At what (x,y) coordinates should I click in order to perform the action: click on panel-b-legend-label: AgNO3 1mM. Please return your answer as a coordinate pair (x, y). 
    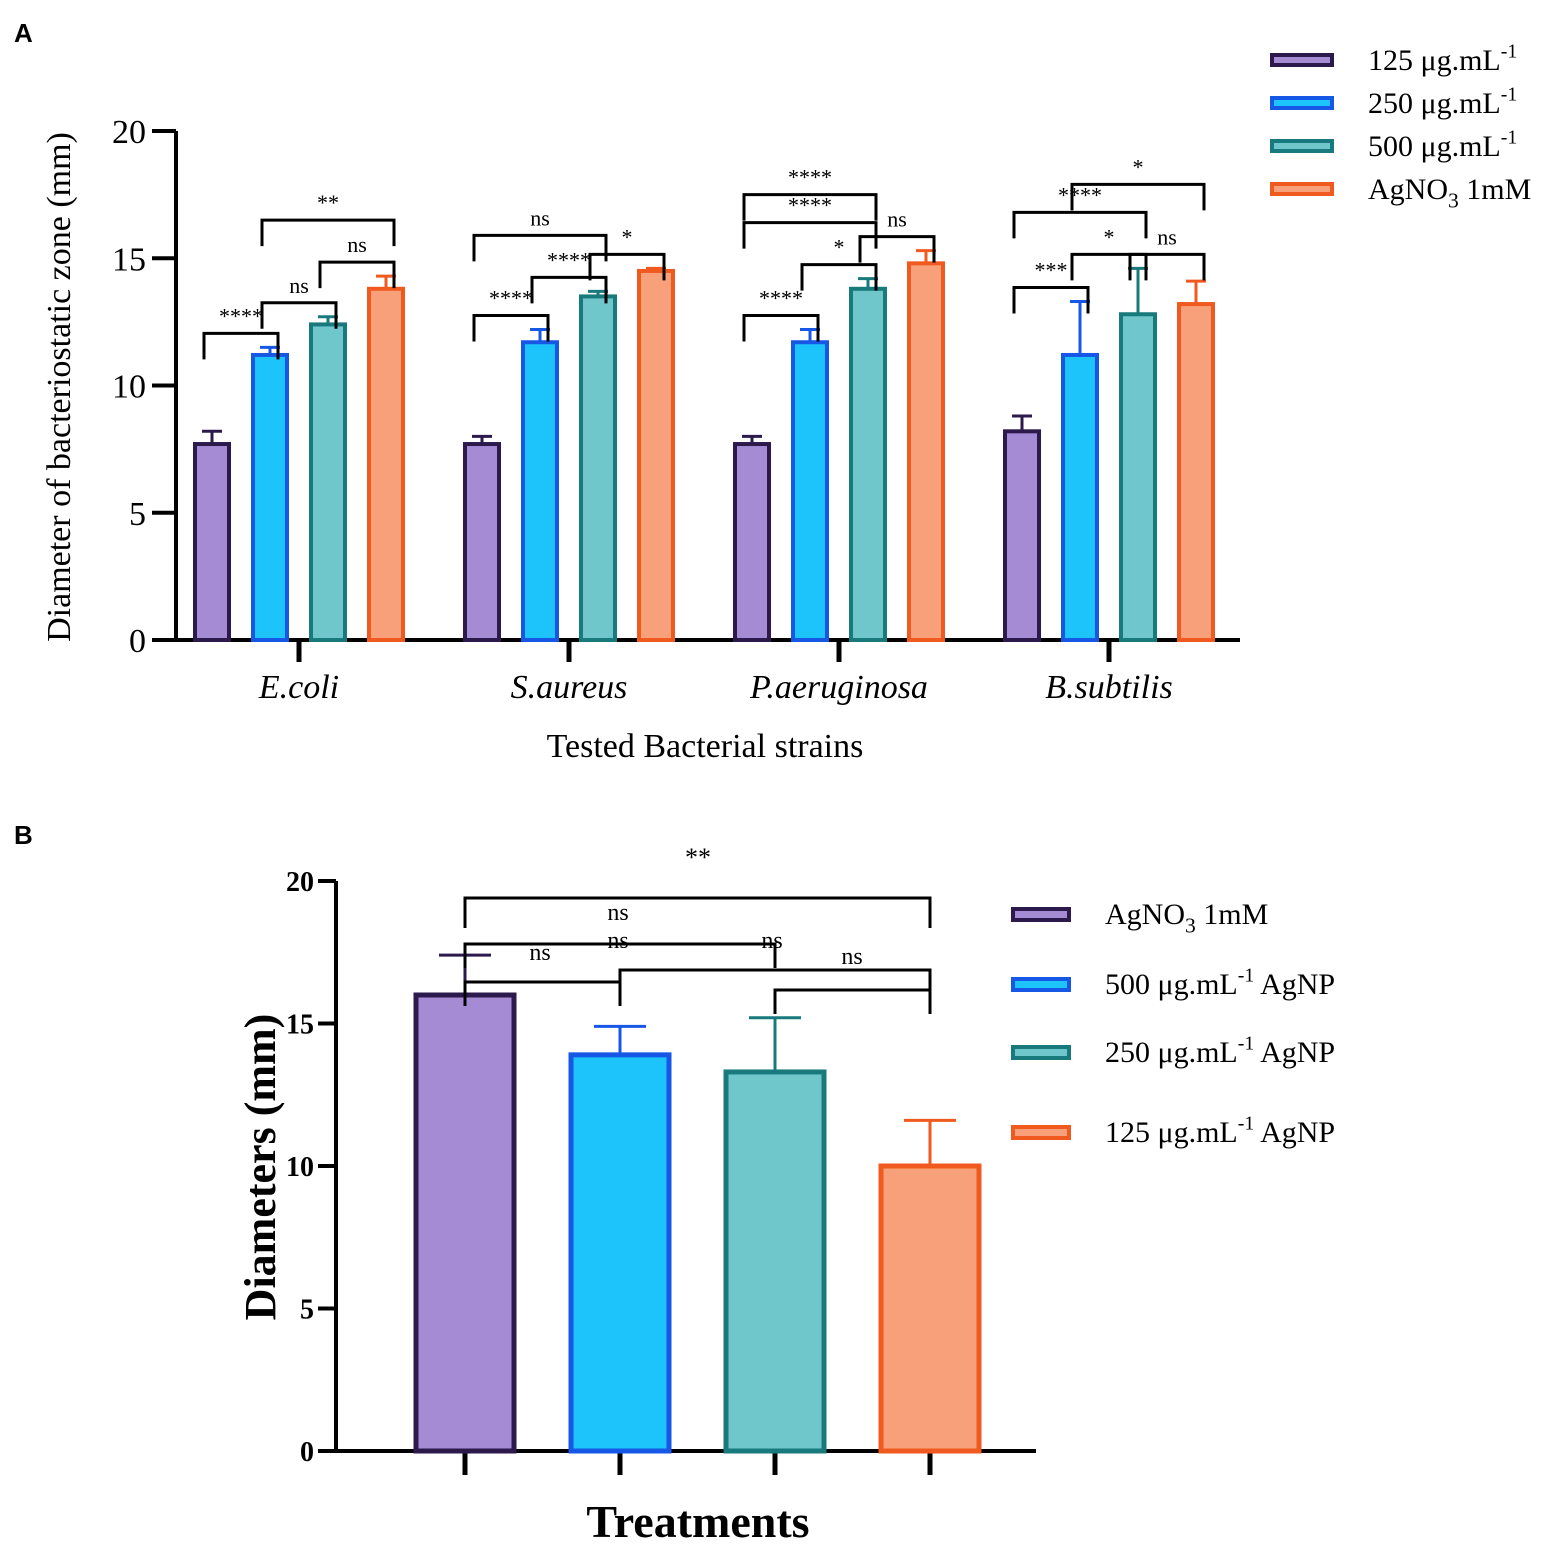
    Looking at the image, I should click on (1186, 917).